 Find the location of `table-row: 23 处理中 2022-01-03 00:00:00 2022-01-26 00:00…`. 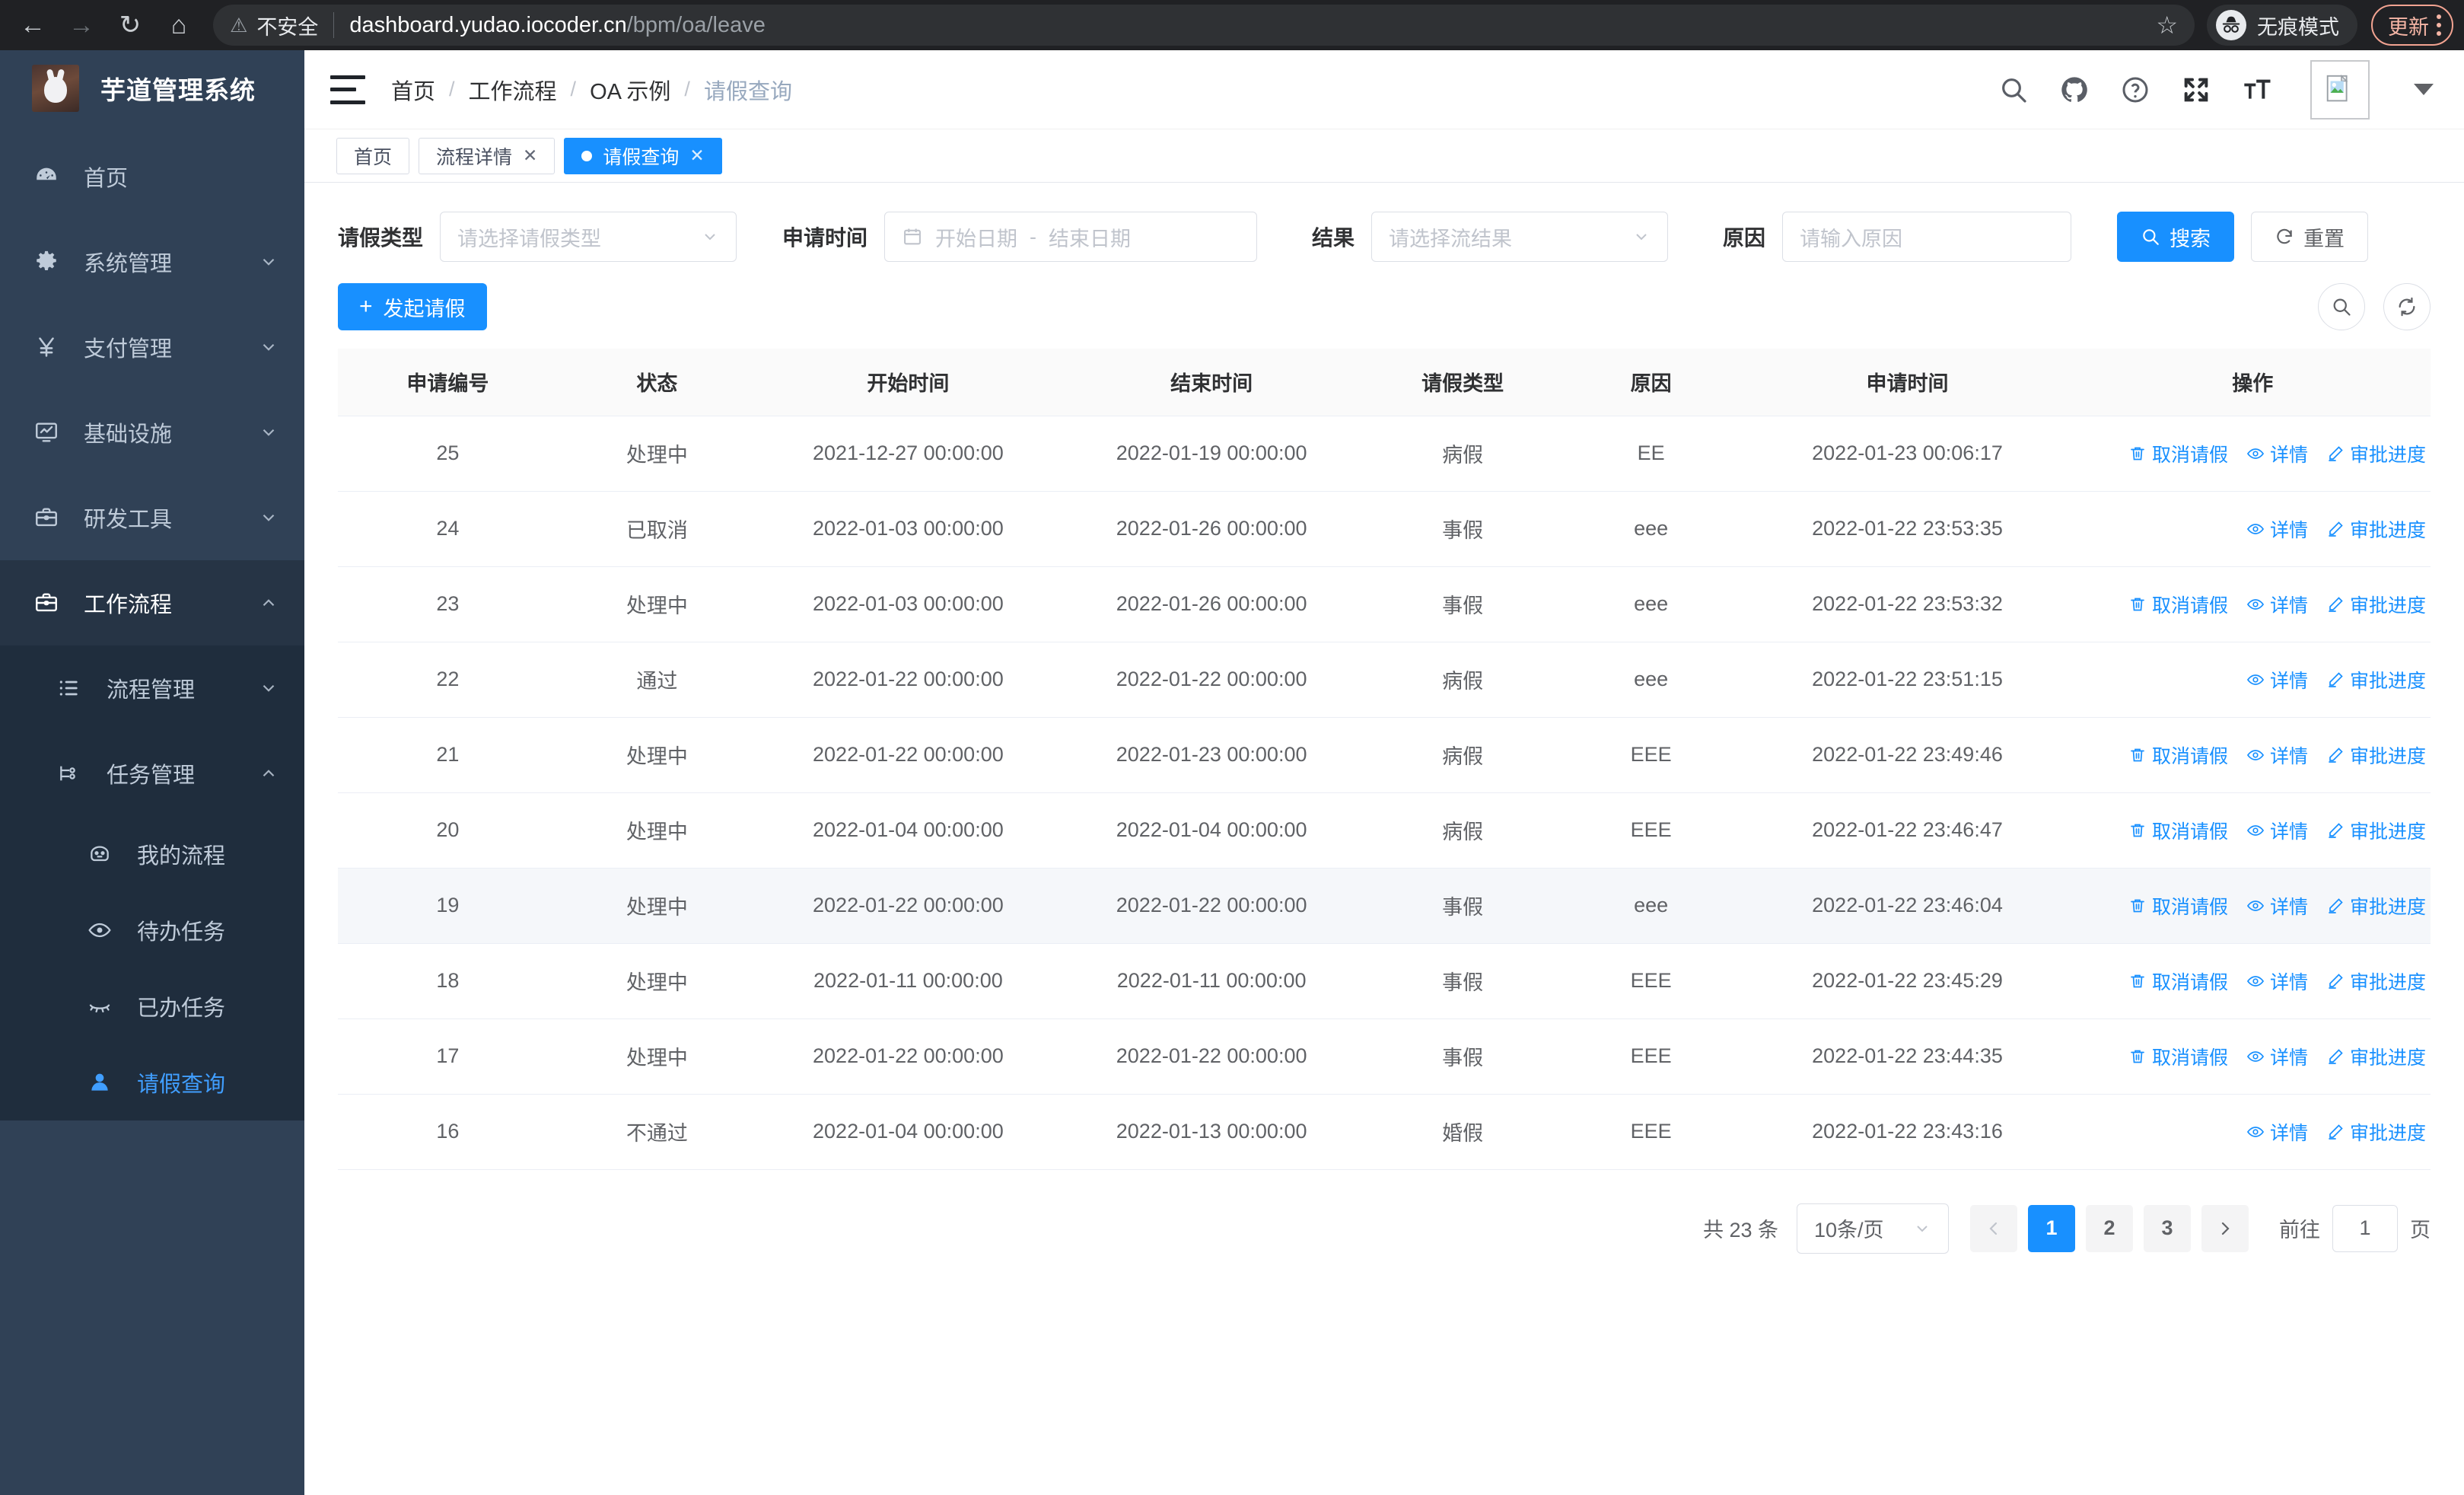

table-row: 23 处理中 2022-01-03 00:00:00 2022-01-26 00:00… is located at coordinates (1384, 604).